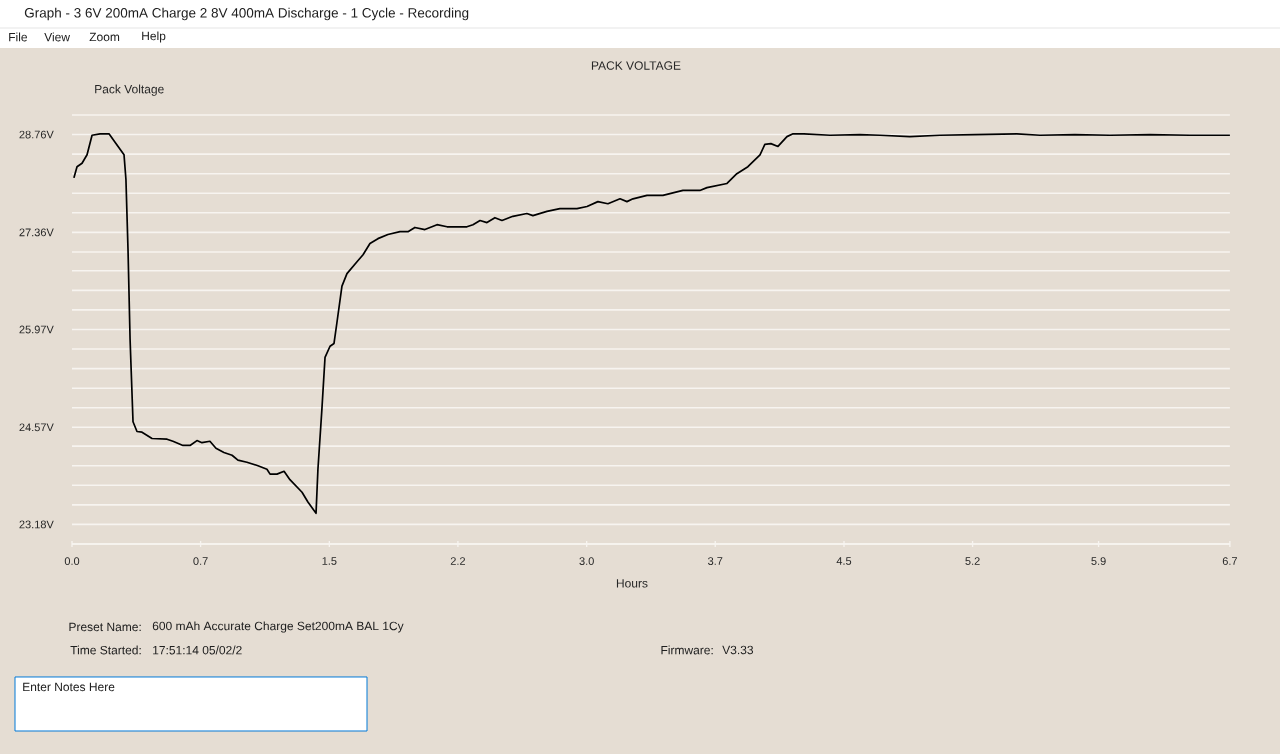  What do you see at coordinates (129, 90) in the screenshot?
I see `y-axis-title: Pack Voltage` at bounding box center [129, 90].